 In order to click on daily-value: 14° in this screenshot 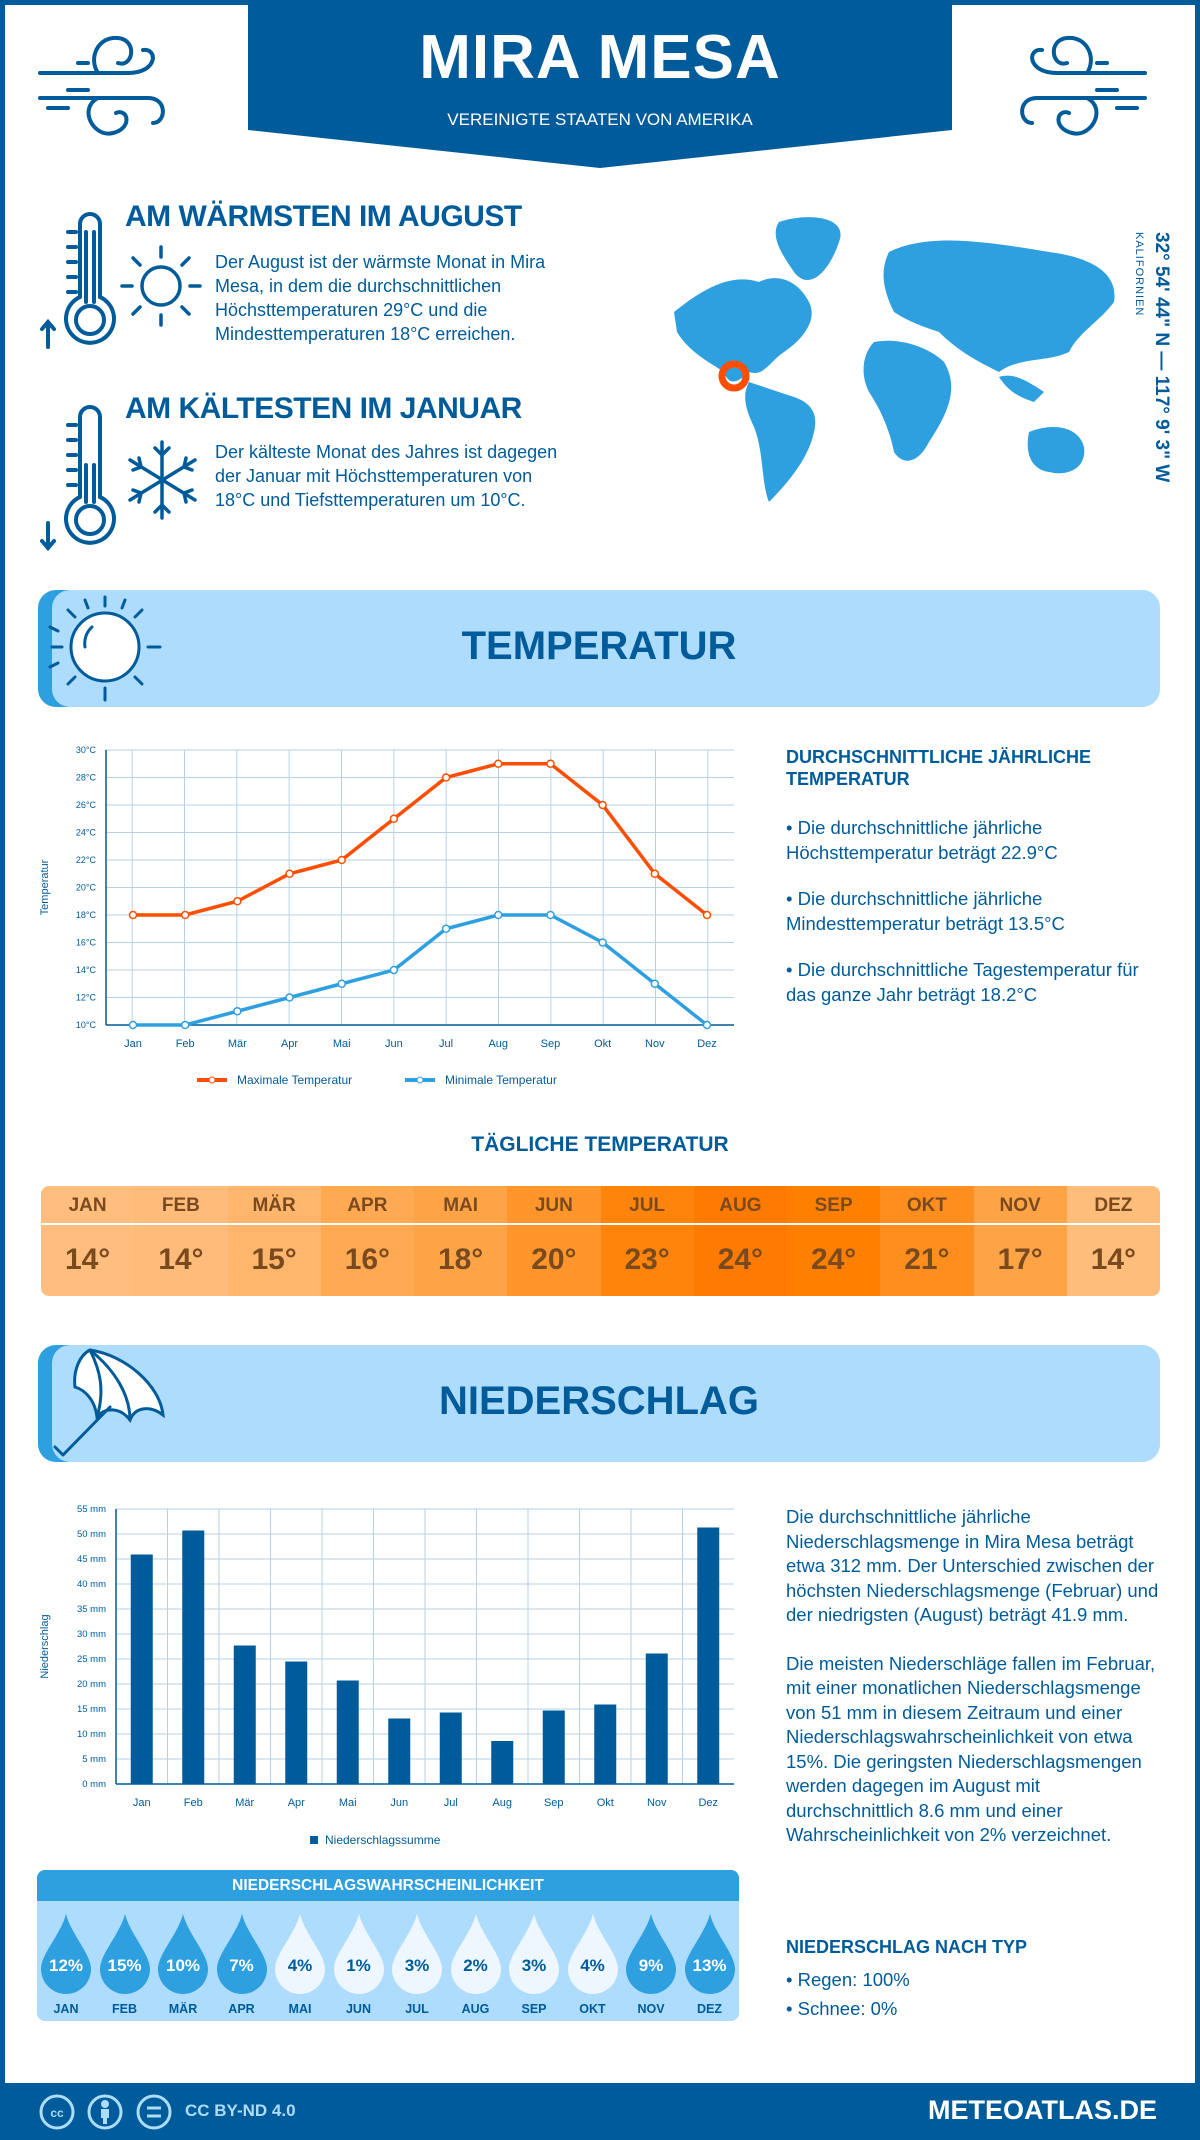, I will do `click(87, 1259)`.